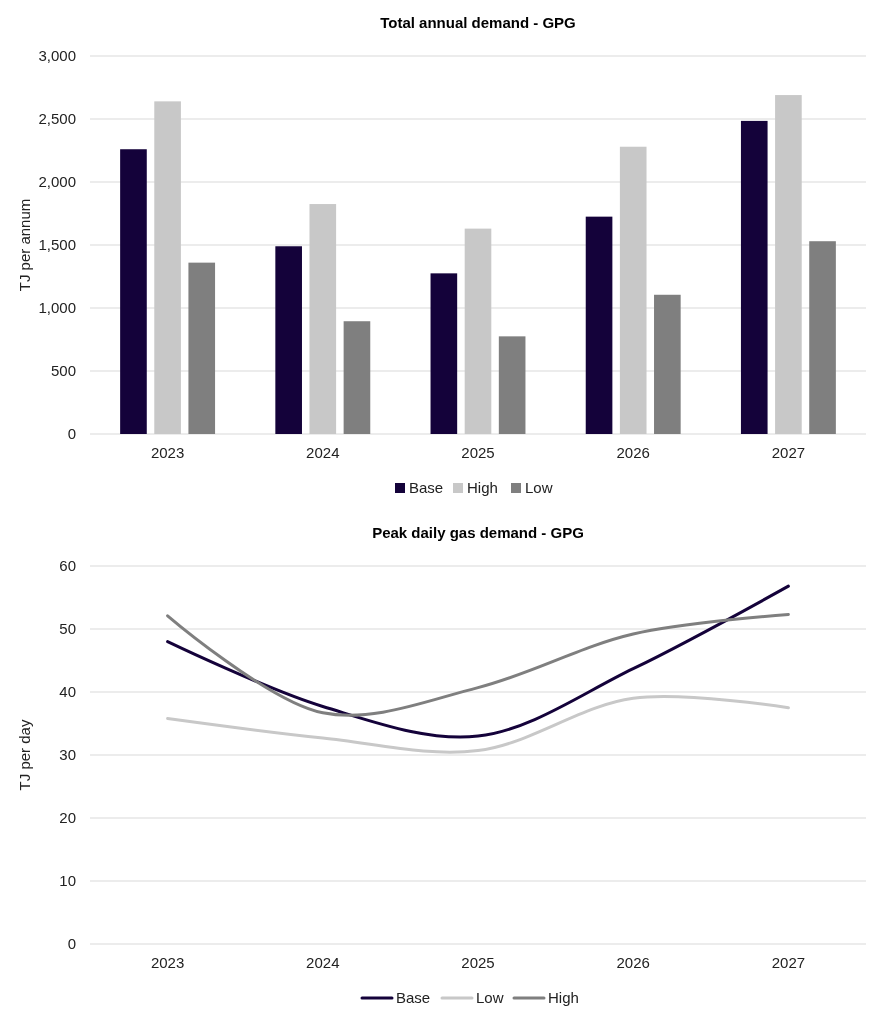 The width and height of the screenshot is (876, 1035). Describe the element at coordinates (57, 308) in the screenshot. I see `y-tick-label: 1,000` at that location.